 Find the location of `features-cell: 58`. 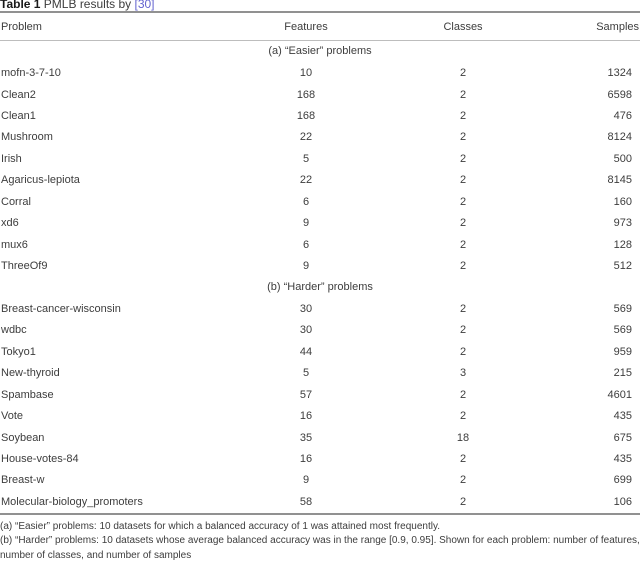

features-cell: 58 is located at coordinates (306, 501).